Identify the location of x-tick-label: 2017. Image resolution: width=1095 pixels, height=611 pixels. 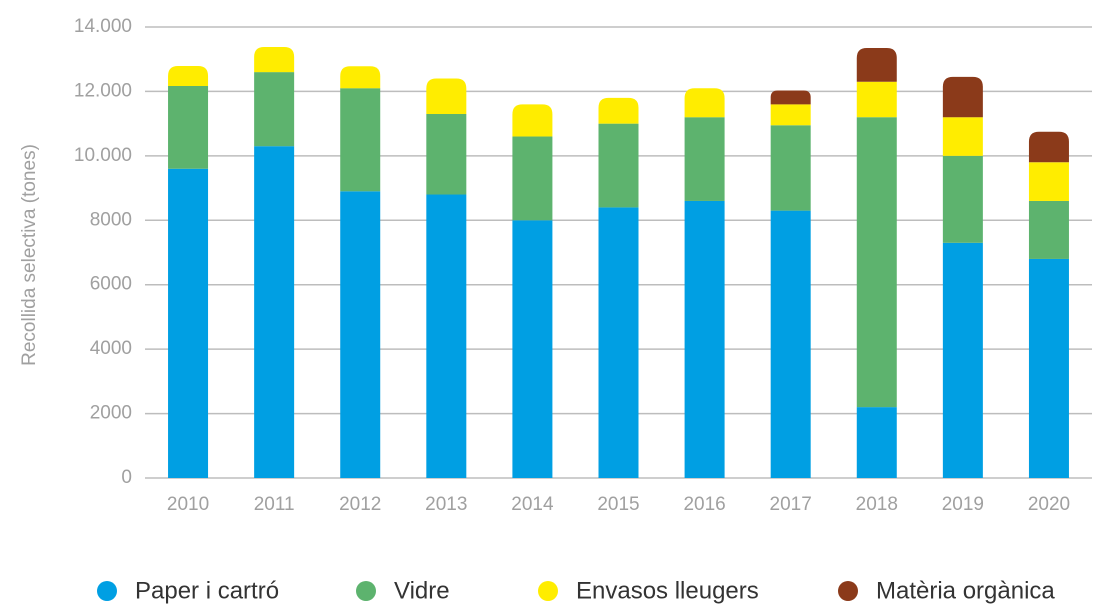
(791, 504).